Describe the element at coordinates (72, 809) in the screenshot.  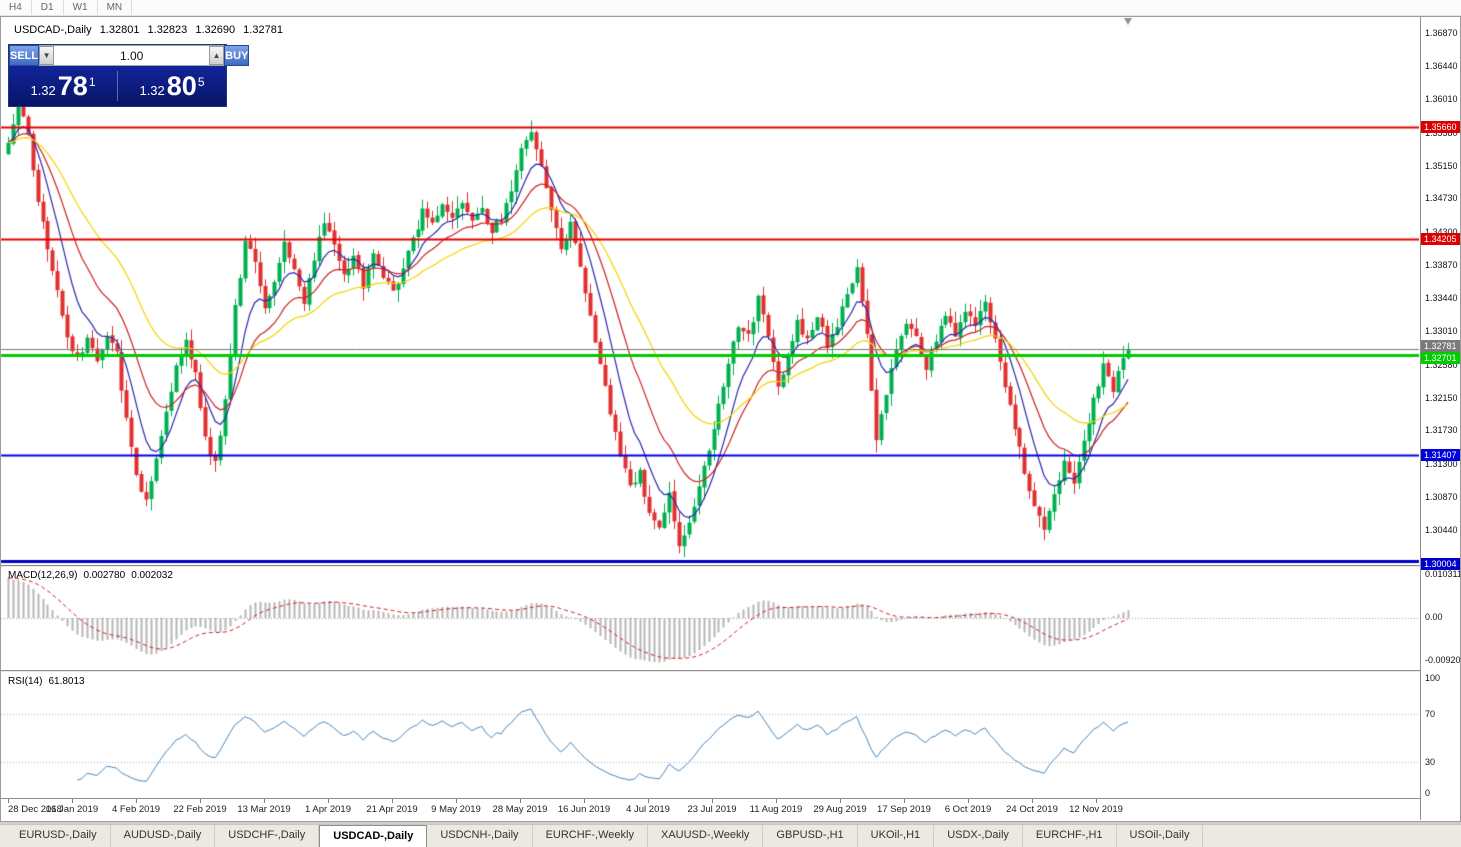
I see `date-label: 16 Jan 2019` at that location.